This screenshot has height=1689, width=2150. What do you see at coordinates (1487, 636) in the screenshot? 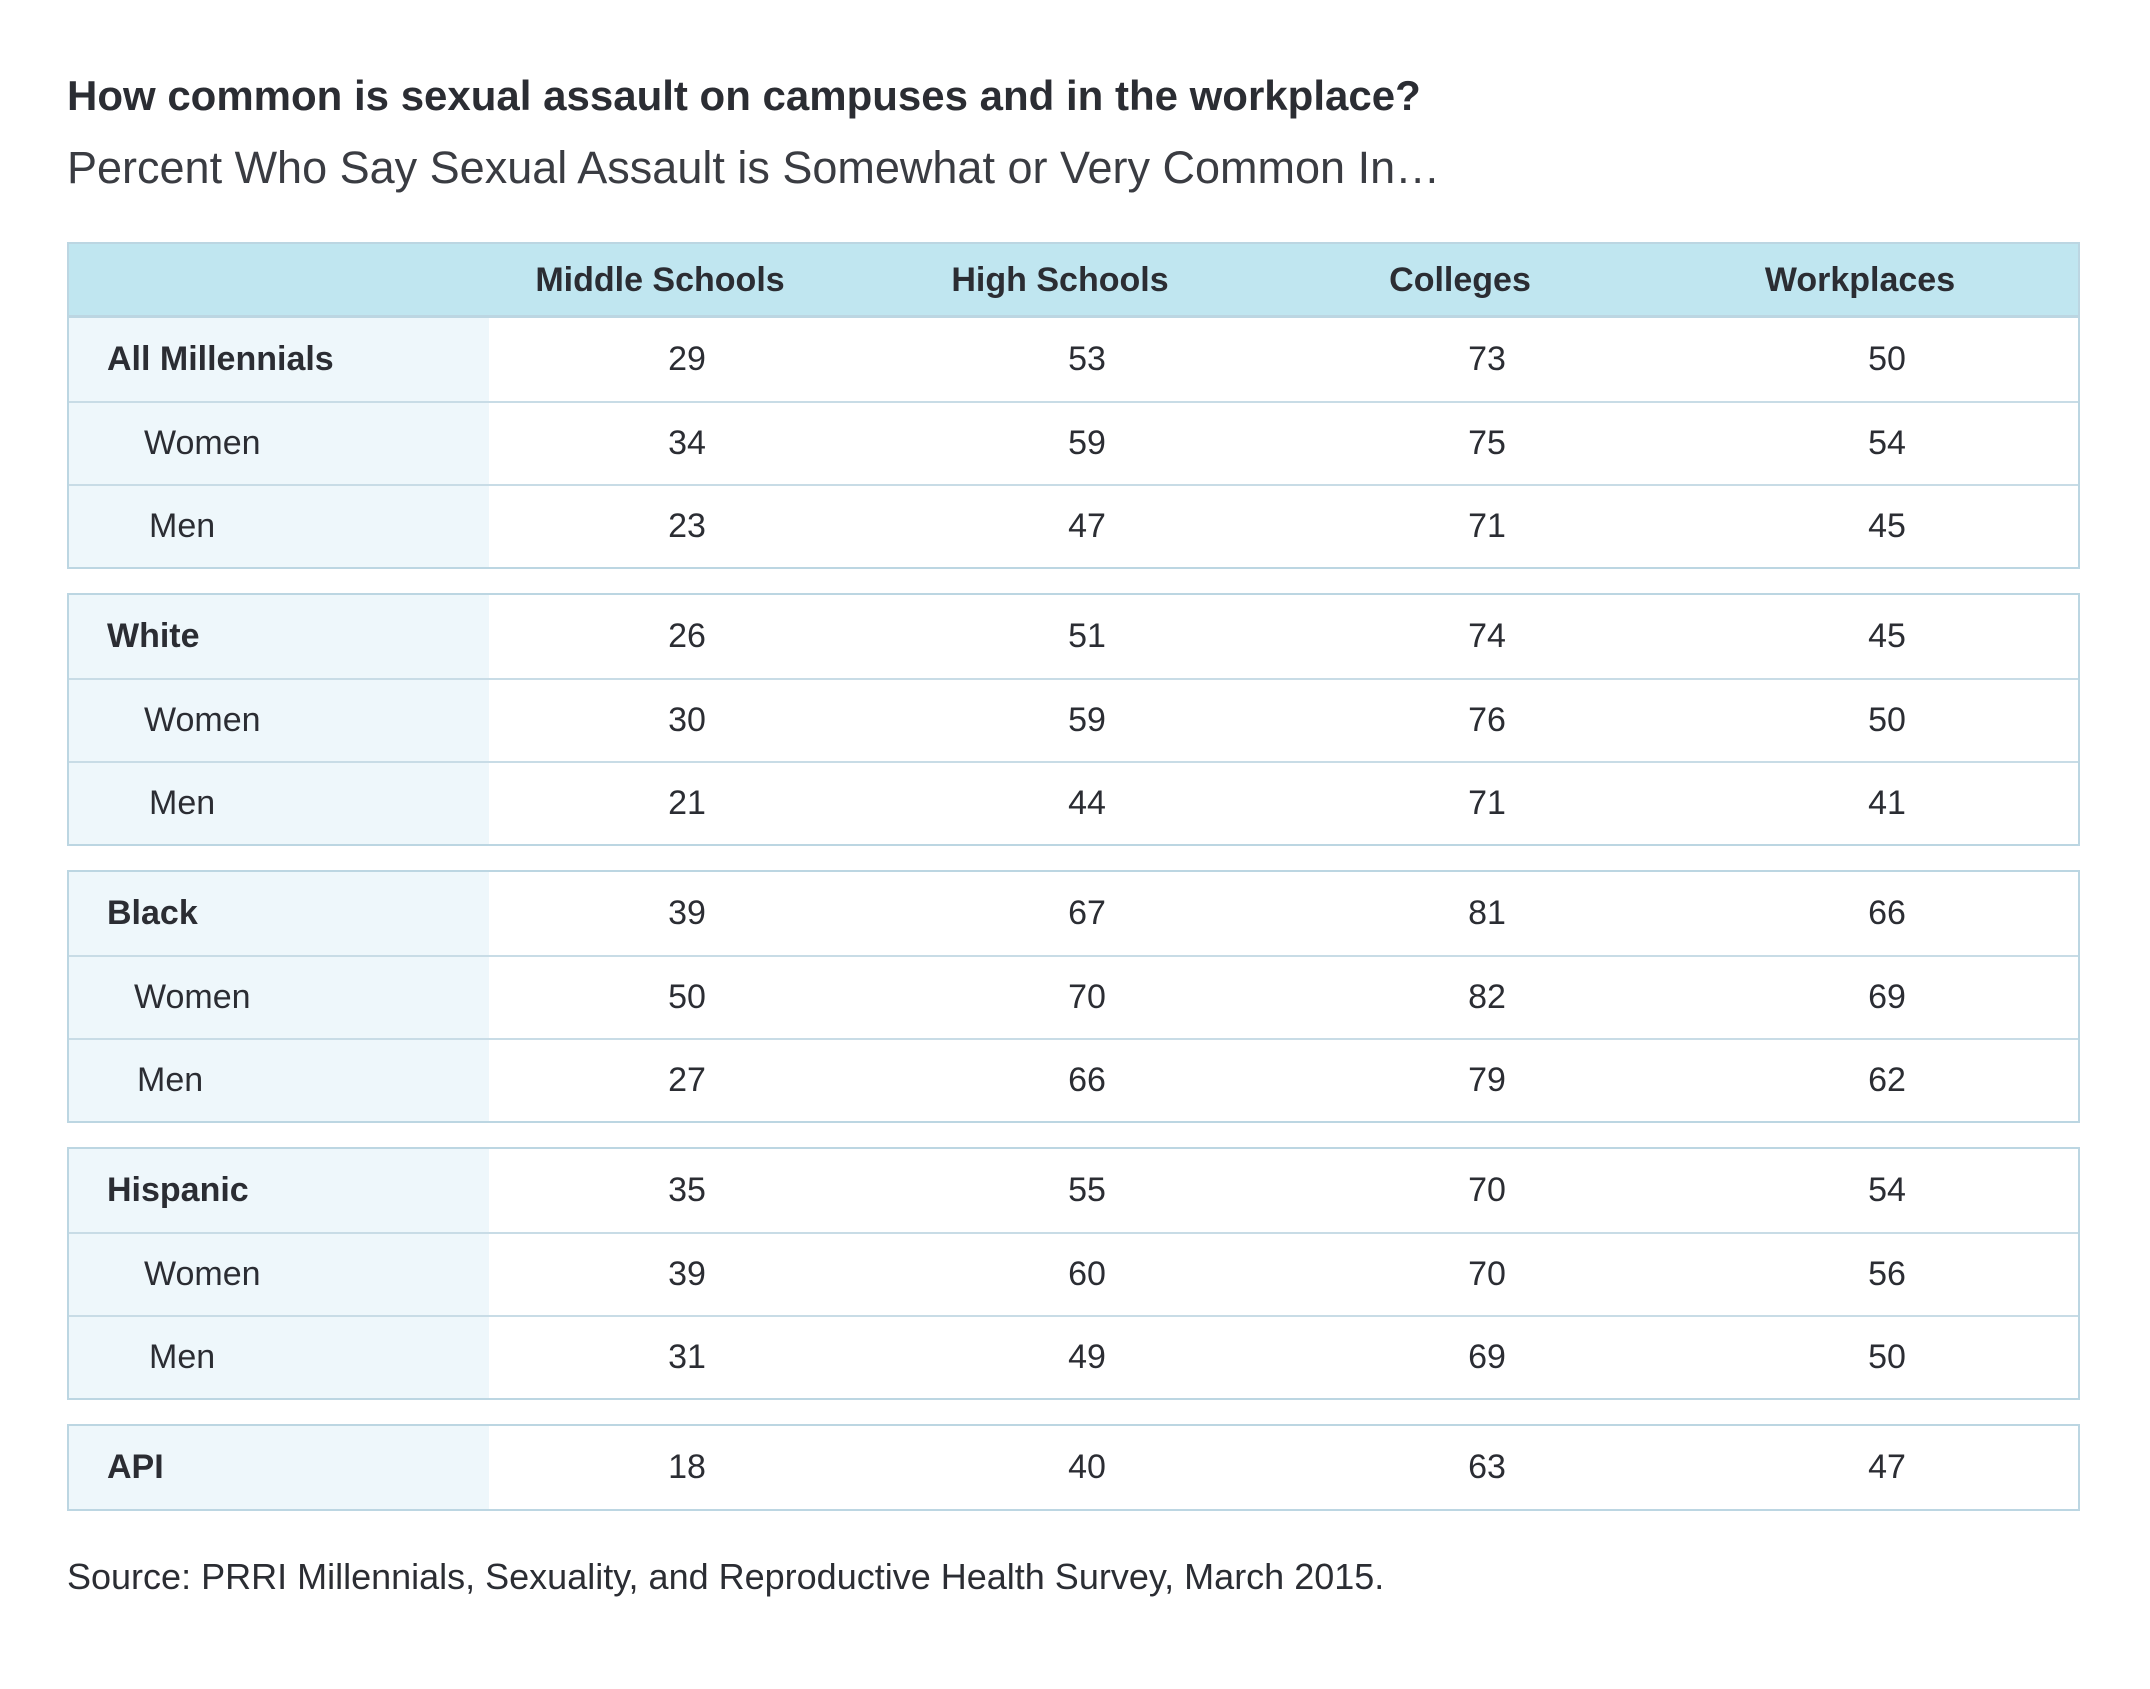
I see `table-cell: 74` at bounding box center [1487, 636].